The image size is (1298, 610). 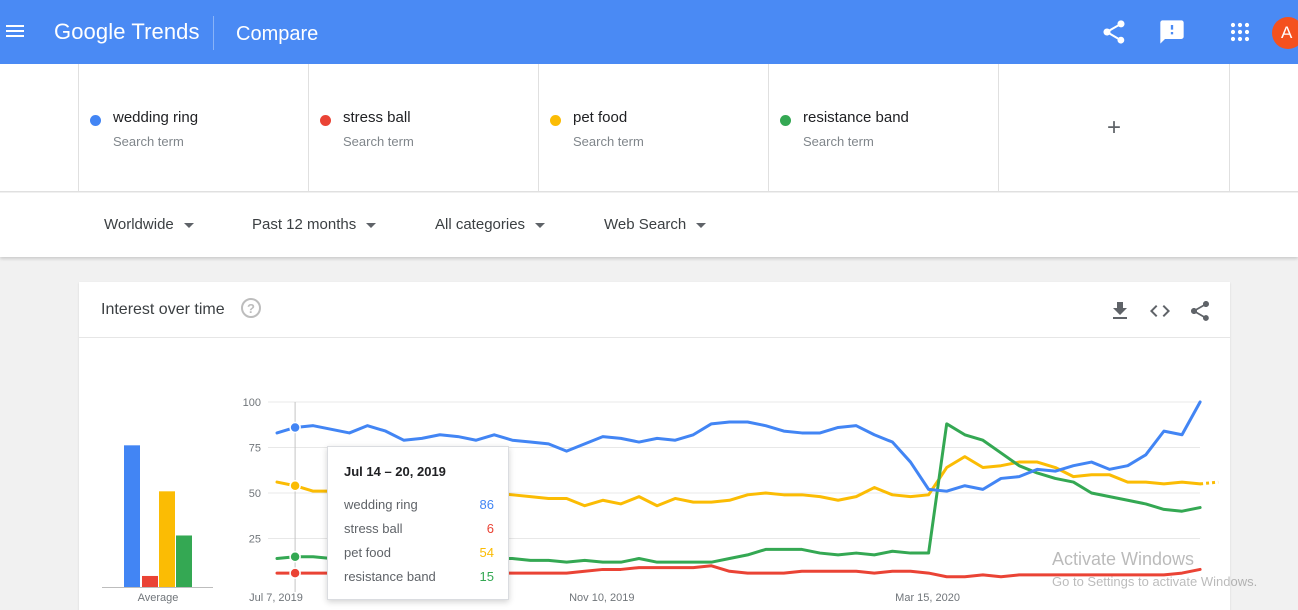 What do you see at coordinates (1155, 581) in the screenshot?
I see `watermark-subtitle: Go to Settings to activate Windows.` at bounding box center [1155, 581].